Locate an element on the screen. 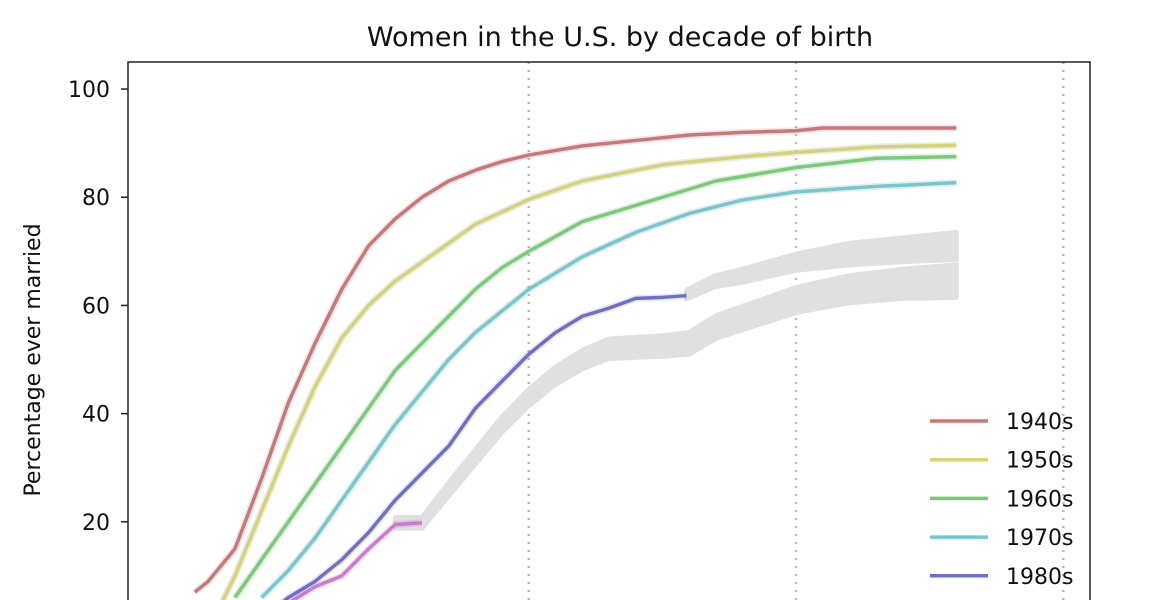 This screenshot has width=1149, height=600. legend-label: 1970s is located at coordinates (1039, 538).